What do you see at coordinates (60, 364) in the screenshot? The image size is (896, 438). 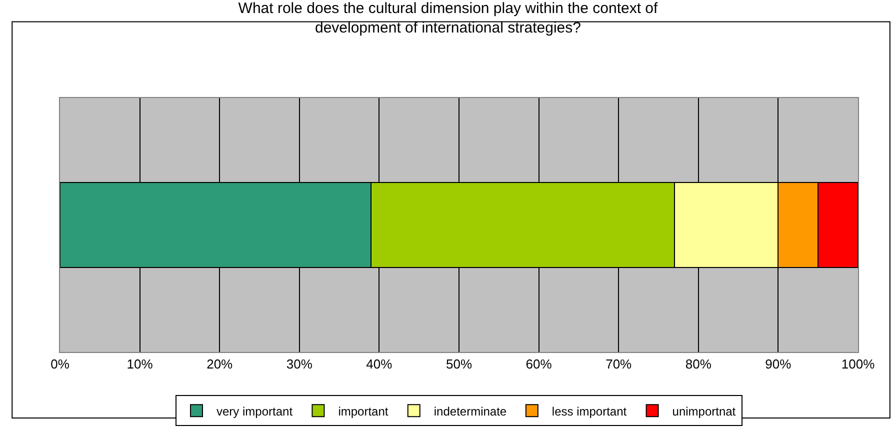 I see `x-tick-label: 0%` at bounding box center [60, 364].